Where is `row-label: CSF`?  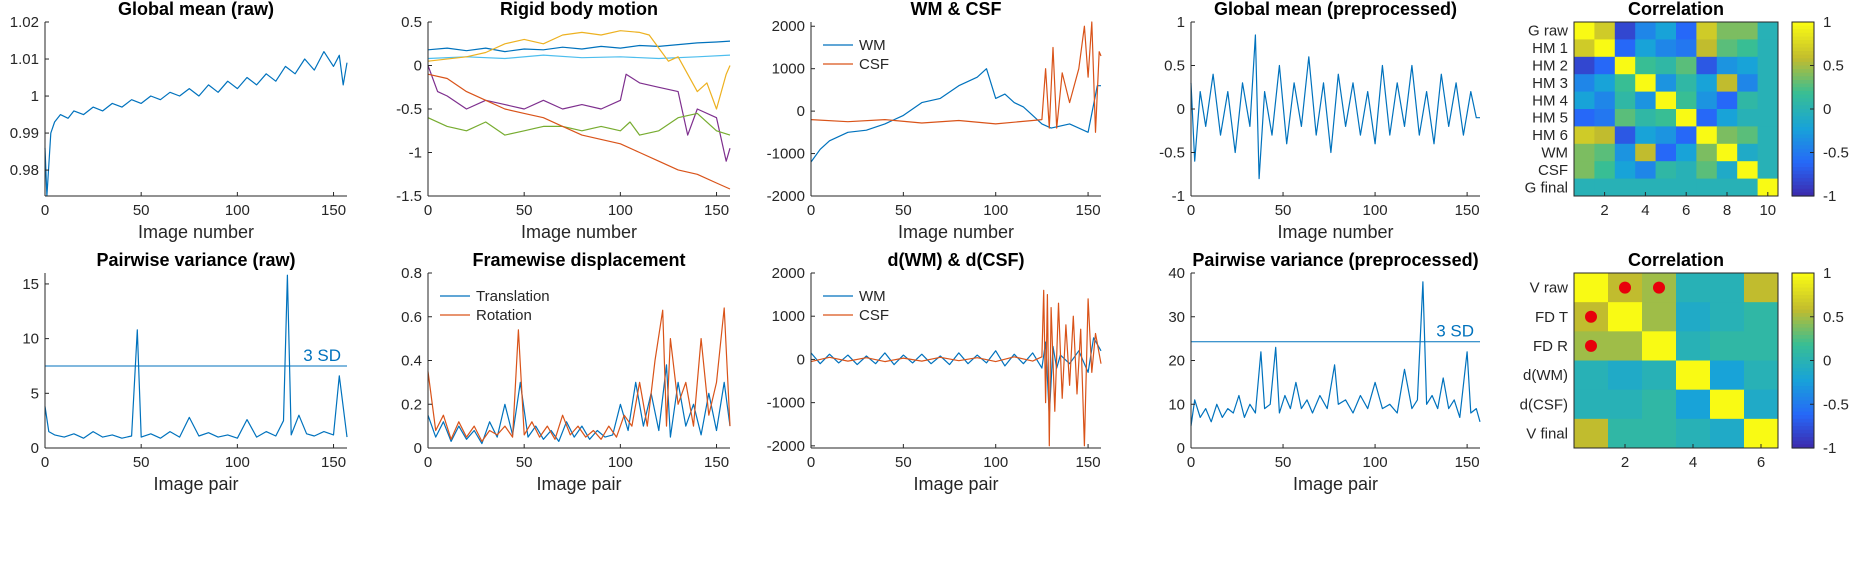
row-label: CSF is located at coordinates (1553, 170).